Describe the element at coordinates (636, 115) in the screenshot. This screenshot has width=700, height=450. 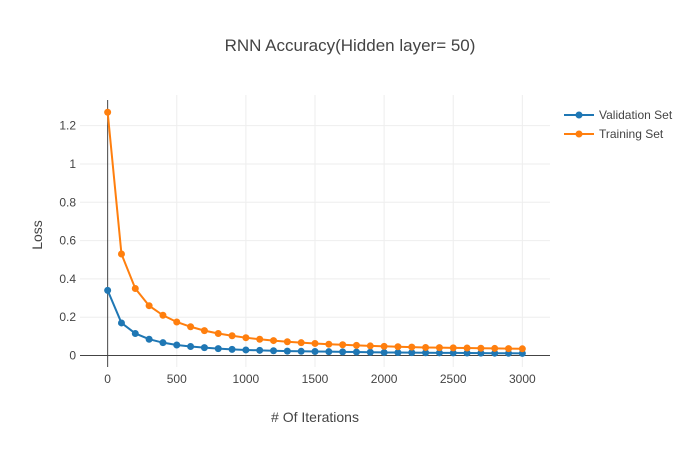
I see `legend-label-validation: Validation Set` at that location.